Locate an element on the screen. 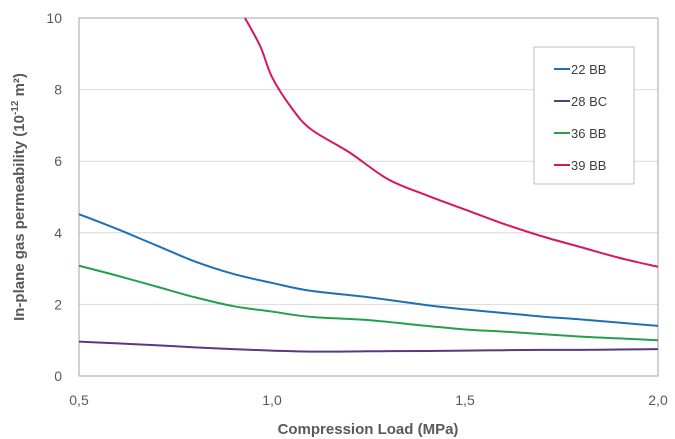 This screenshot has height=439, width=675. y-tick-label-3: 6 is located at coordinates (58, 161).